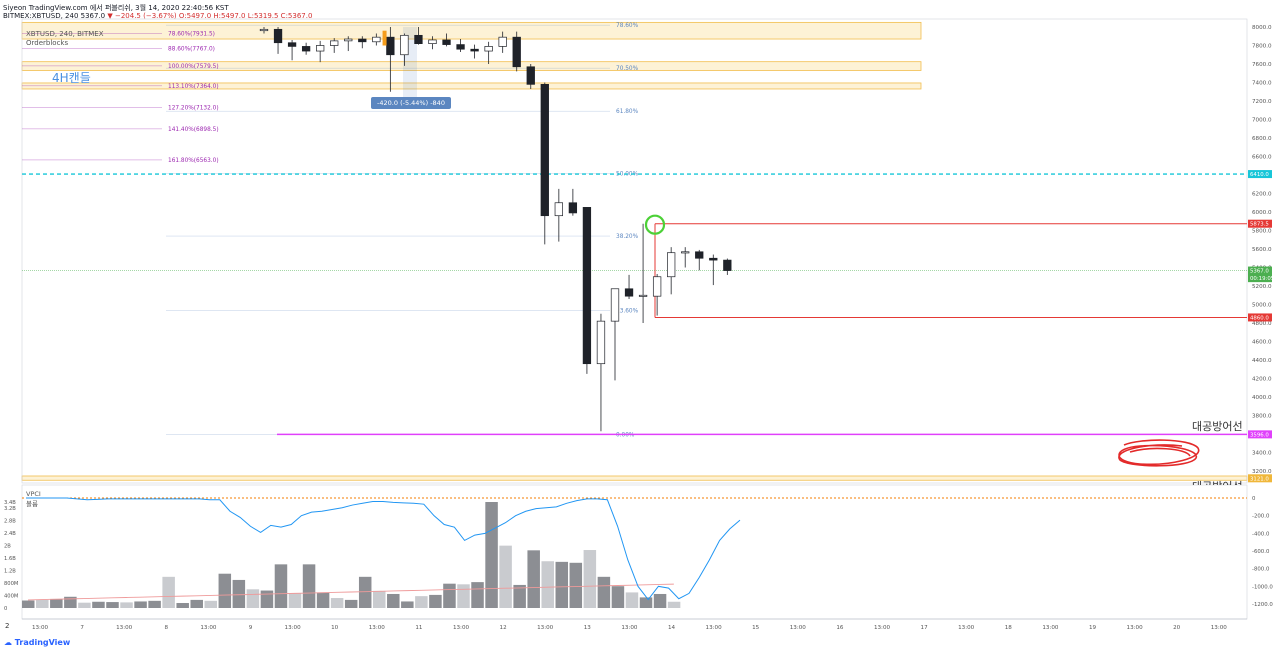  What do you see at coordinates (1262, 47) in the screenshot?
I see `price-tick-label: 7800.0` at bounding box center [1262, 47].